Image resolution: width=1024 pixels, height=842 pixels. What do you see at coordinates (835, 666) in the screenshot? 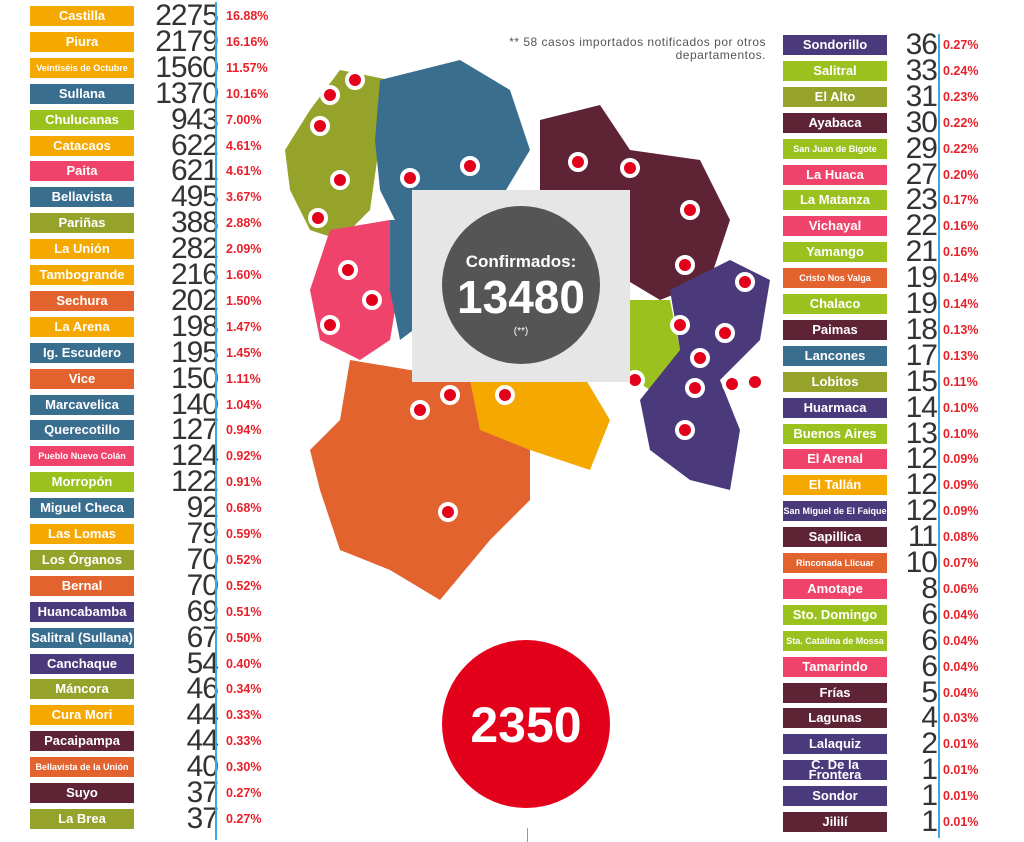
I see `district-name: Tamarindo` at bounding box center [835, 666].